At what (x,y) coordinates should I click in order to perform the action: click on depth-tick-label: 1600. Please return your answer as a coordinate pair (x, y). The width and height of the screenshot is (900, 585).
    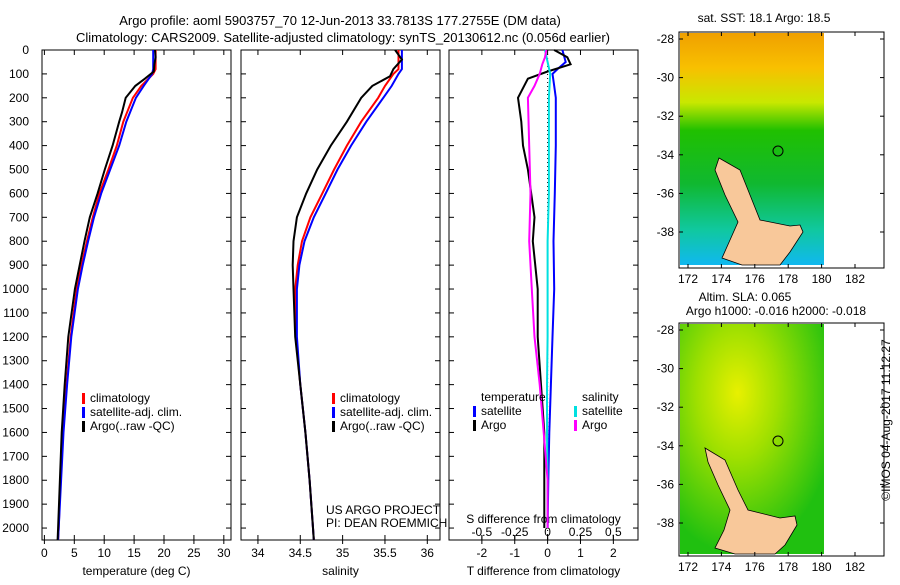
    Looking at the image, I should click on (15, 432).